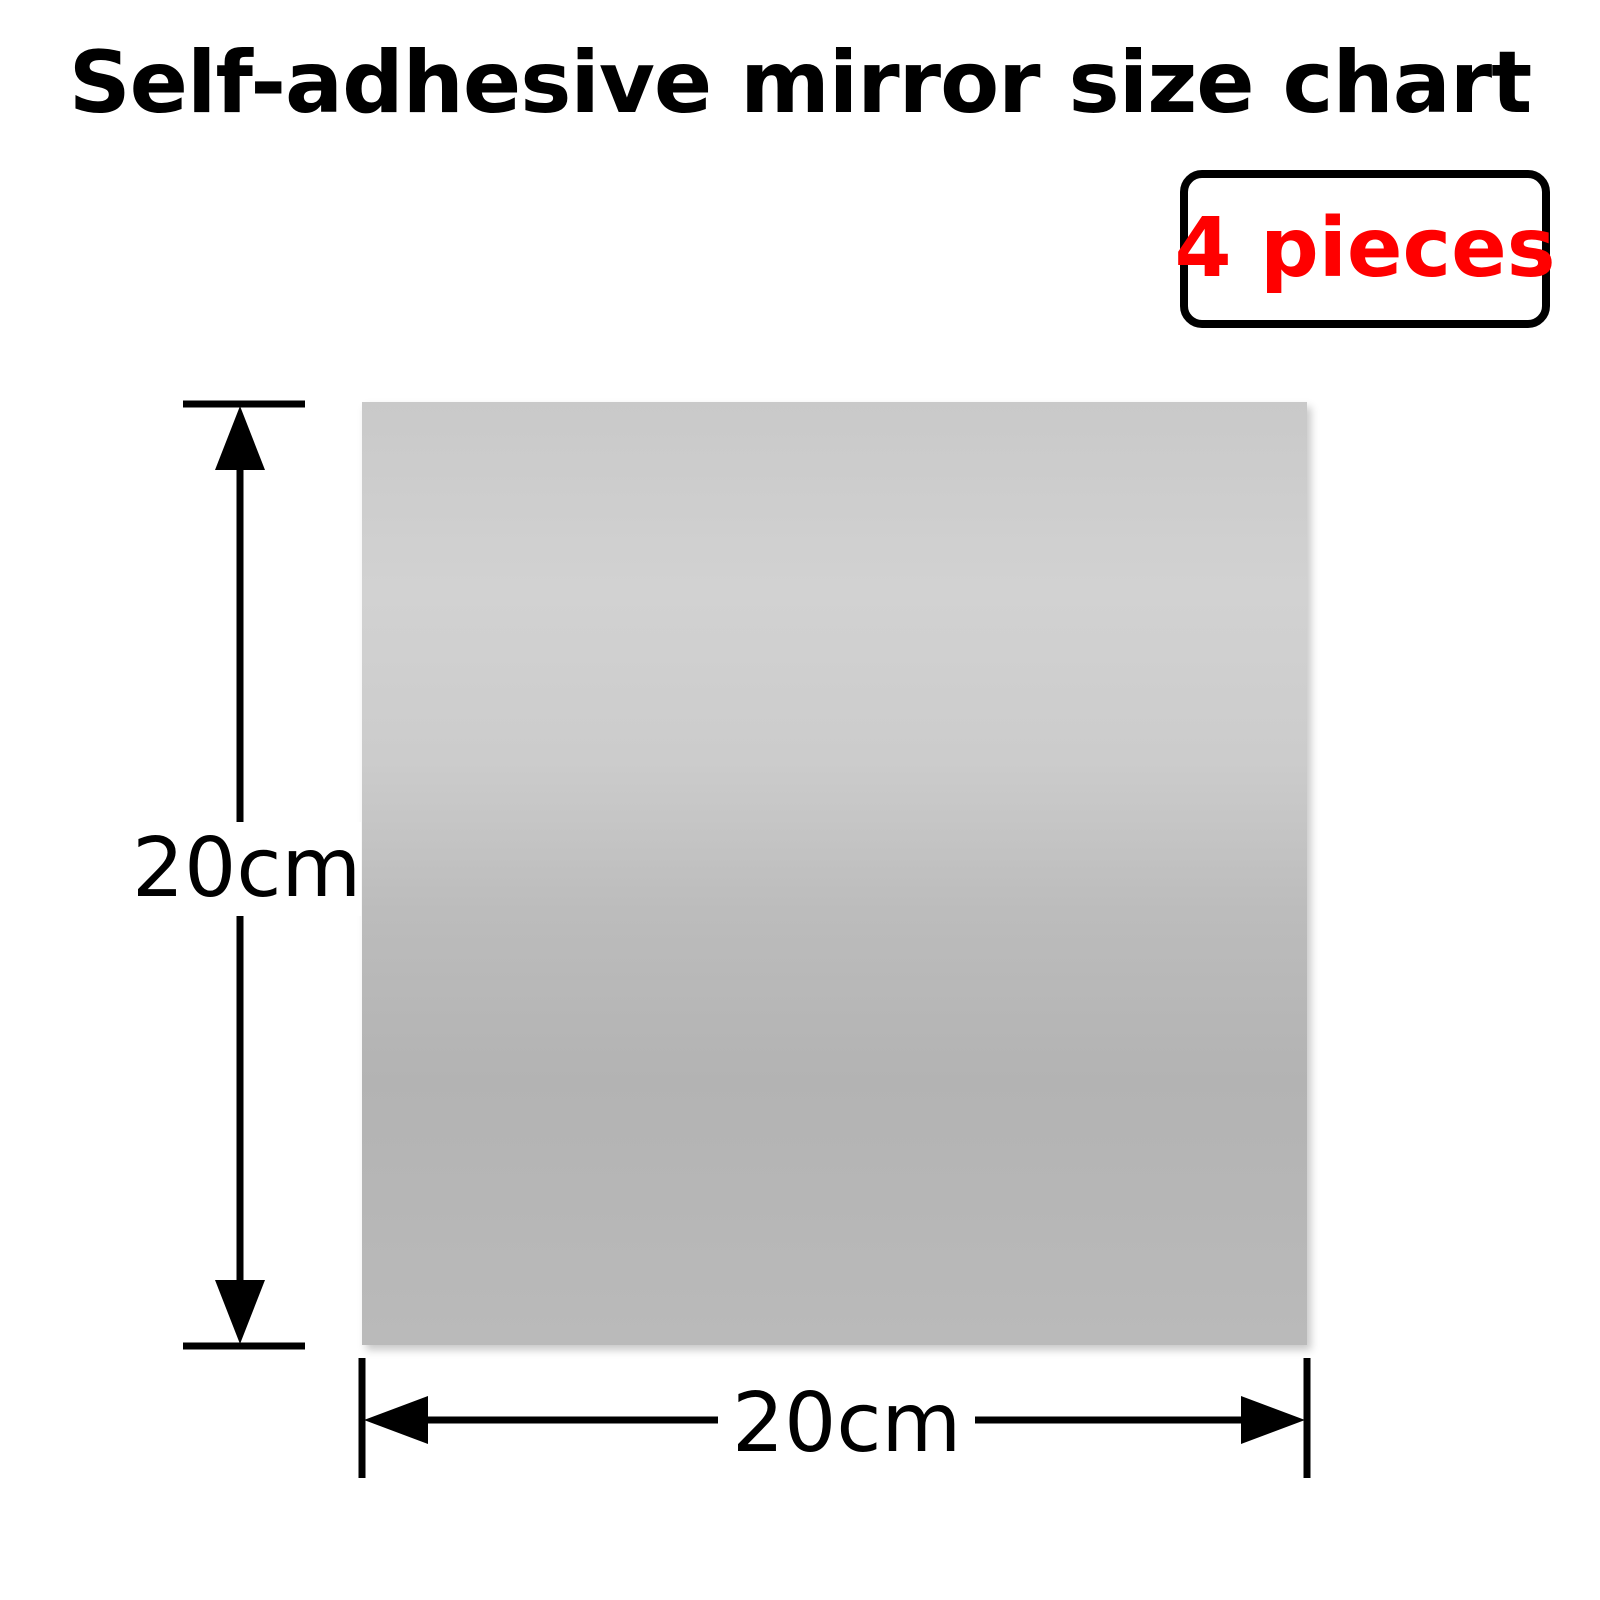 The height and width of the screenshot is (1600, 1600). Describe the element at coordinates (247, 868) in the screenshot. I see `height-label: 20cm` at that location.